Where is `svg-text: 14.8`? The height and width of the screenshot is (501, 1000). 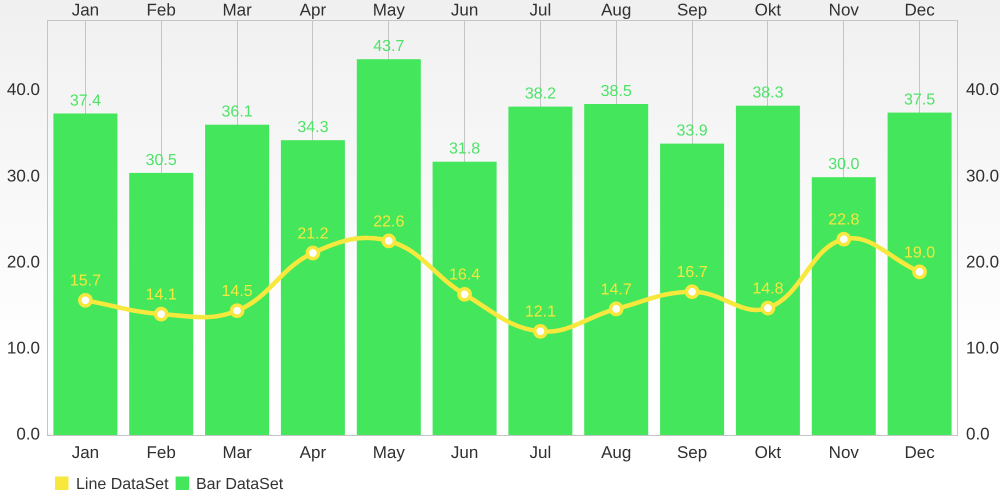 svg-text: 14.8 is located at coordinates (767, 289).